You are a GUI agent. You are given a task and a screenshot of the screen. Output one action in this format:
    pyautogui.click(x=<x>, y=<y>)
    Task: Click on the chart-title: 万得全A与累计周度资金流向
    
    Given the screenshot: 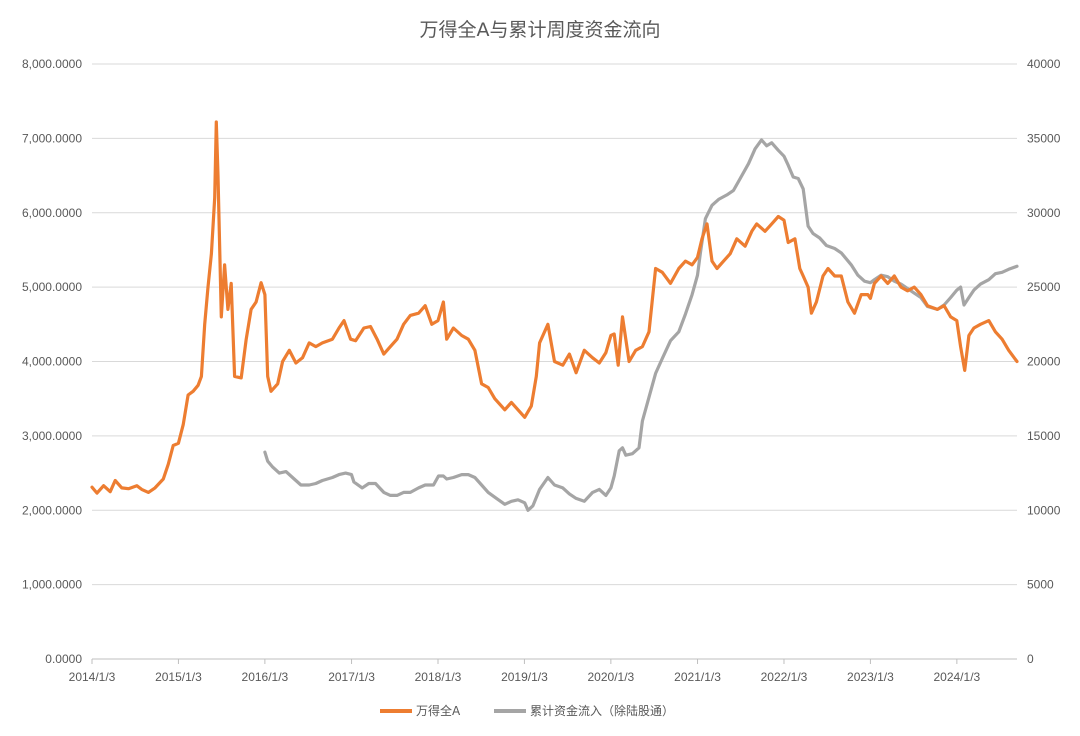 What is the action you would take?
    pyautogui.click(x=540, y=30)
    